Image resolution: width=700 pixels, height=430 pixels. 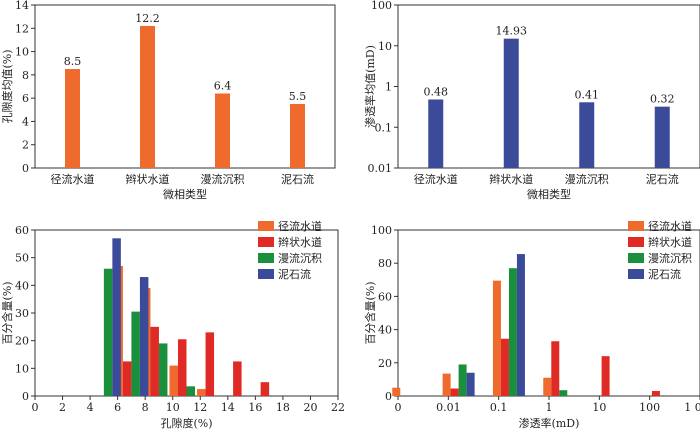 What do you see at coordinates (385, 363) in the screenshot?
I see `y-tick-label: 20` at bounding box center [385, 363].